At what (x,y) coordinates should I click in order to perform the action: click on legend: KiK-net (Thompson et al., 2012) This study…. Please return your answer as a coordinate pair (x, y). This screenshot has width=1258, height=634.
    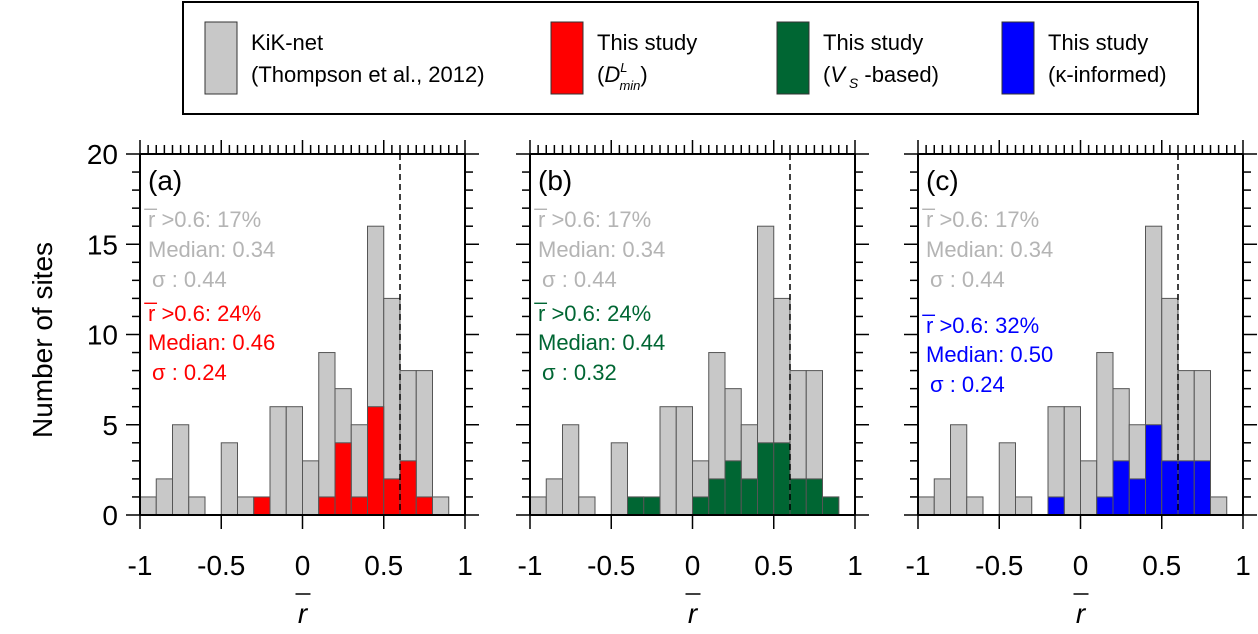
    Looking at the image, I should click on (690, 58).